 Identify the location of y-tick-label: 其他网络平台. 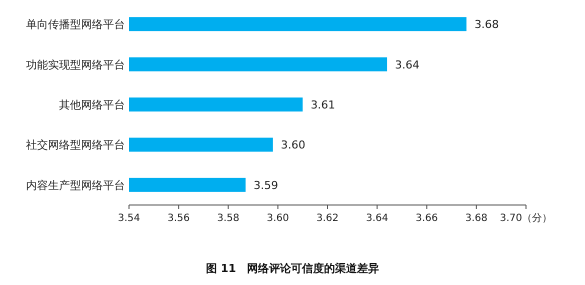
(92, 105).